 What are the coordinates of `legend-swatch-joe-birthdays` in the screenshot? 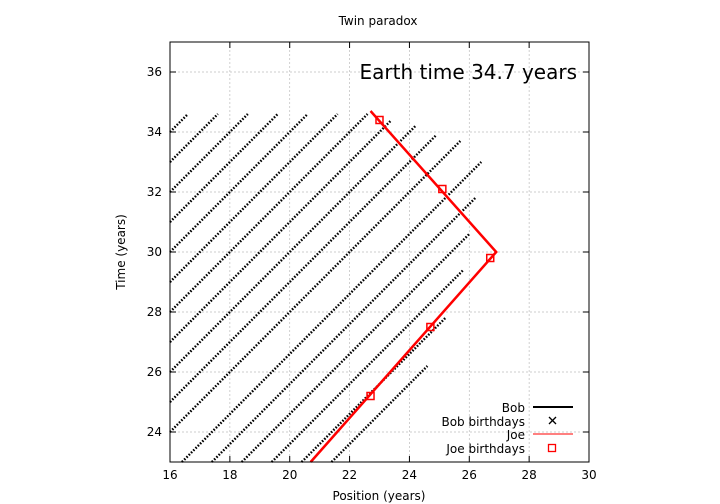 It's located at (552, 448).